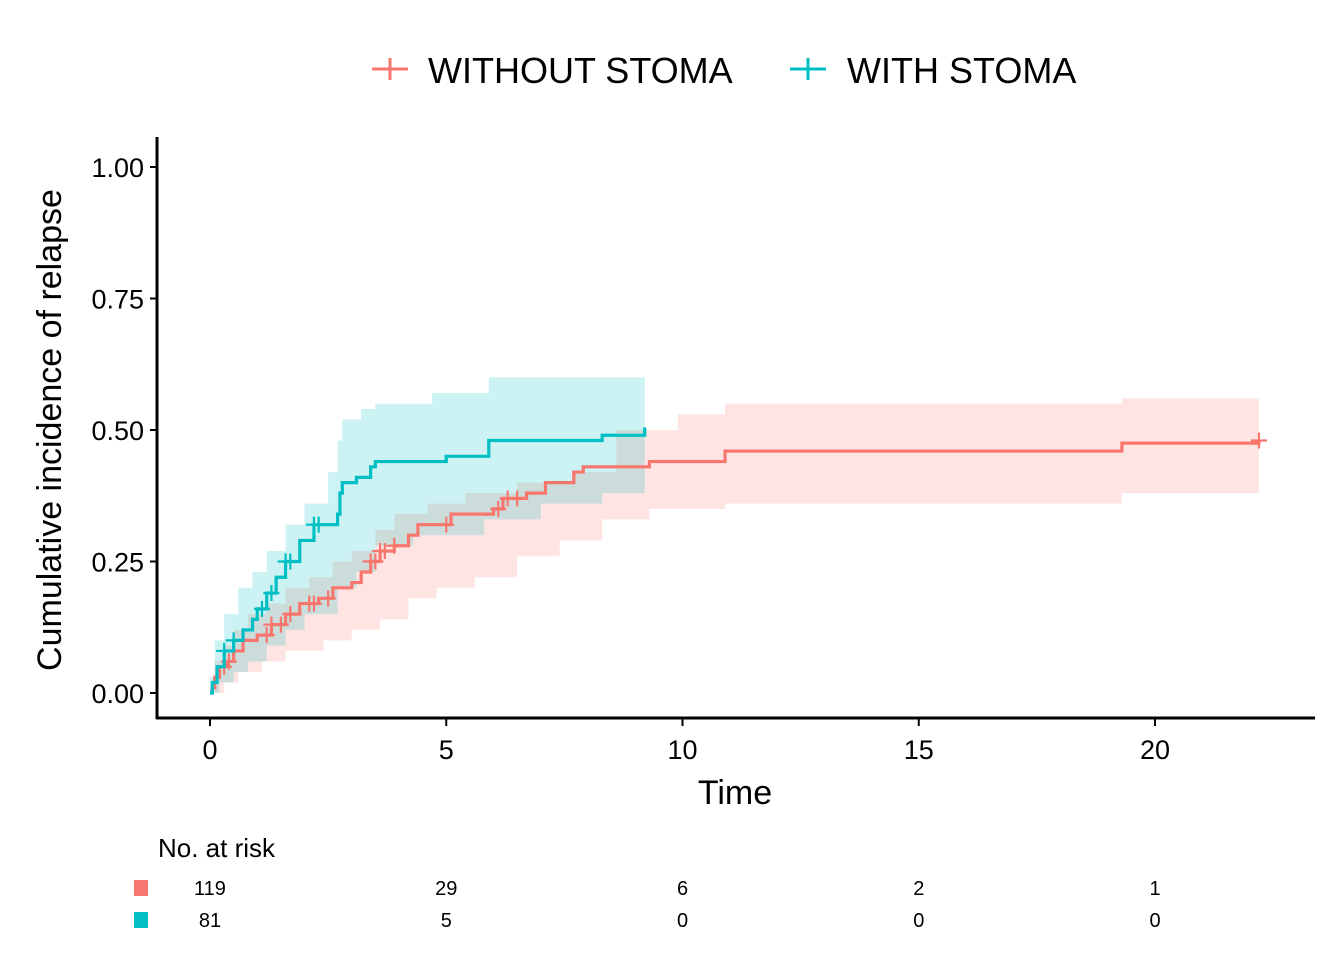 The width and height of the screenshot is (1344, 960). What do you see at coordinates (217, 848) in the screenshot?
I see `risk-table-title: No. at risk` at bounding box center [217, 848].